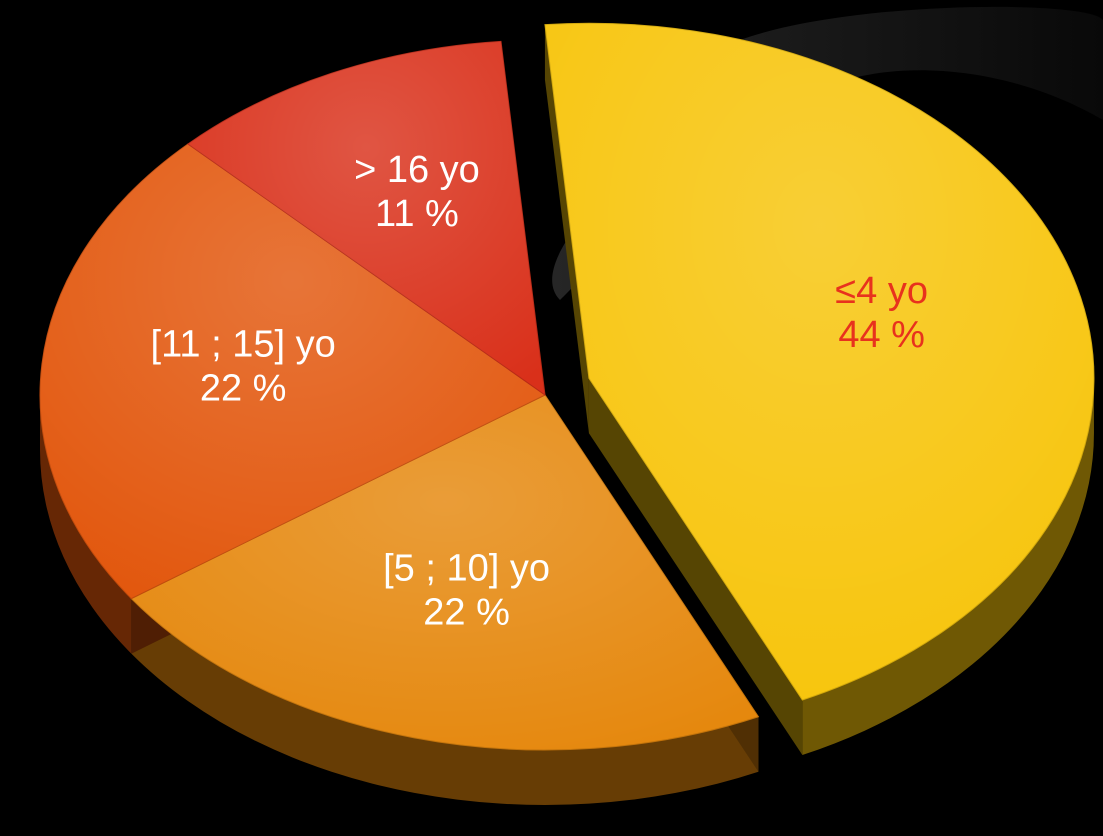  I want to click on slice-label-5-10-yo: [5 ; 10] yo, so click(466, 569).